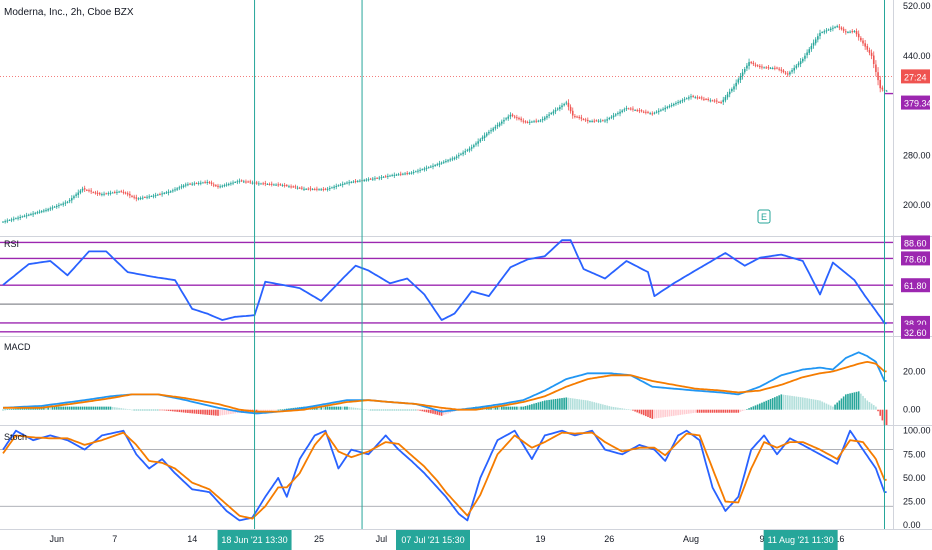 This screenshot has height=550, width=932. What do you see at coordinates (764, 217) in the screenshot?
I see `earnings-marker: E` at bounding box center [764, 217].